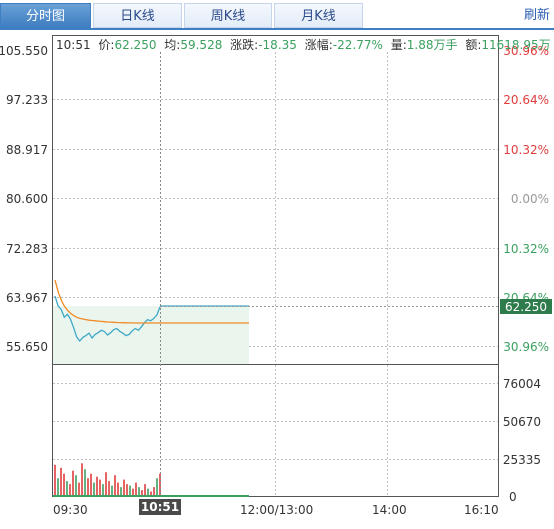 The width and height of the screenshot is (554, 529). What do you see at coordinates (522, 422) in the screenshot?
I see `volume-tick: 50670` at bounding box center [522, 422].